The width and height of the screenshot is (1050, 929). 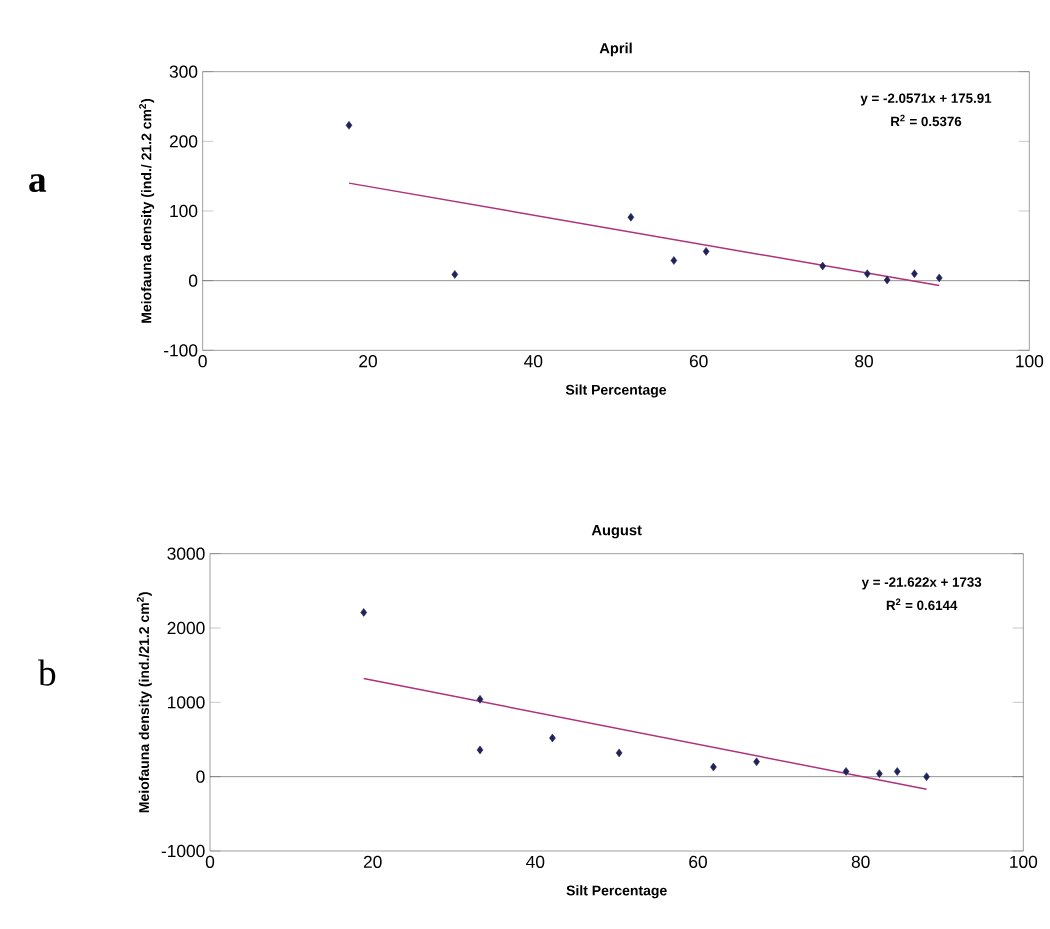 I want to click on y-tick-label: 3000, so click(x=186, y=553).